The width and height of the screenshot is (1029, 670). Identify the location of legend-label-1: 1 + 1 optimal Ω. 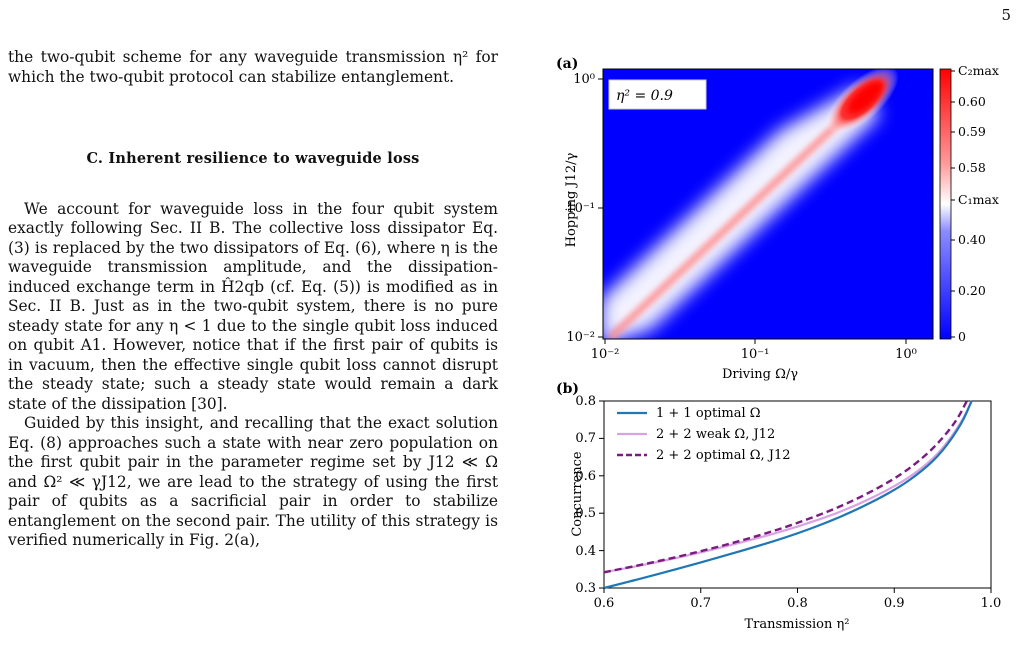
(708, 413).